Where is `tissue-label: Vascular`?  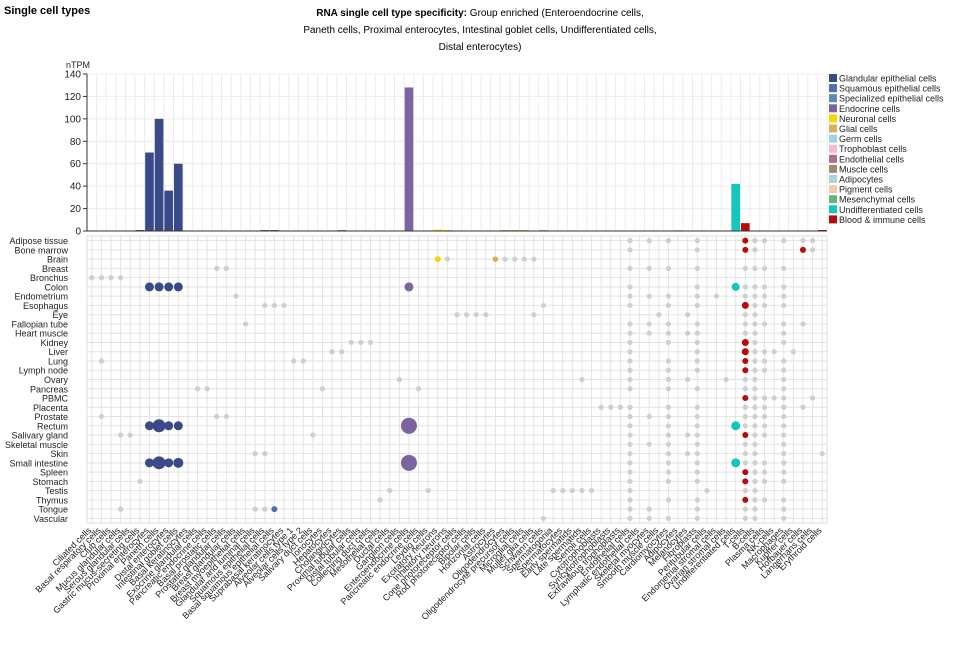
tissue-label: Vascular is located at coordinates (51, 519).